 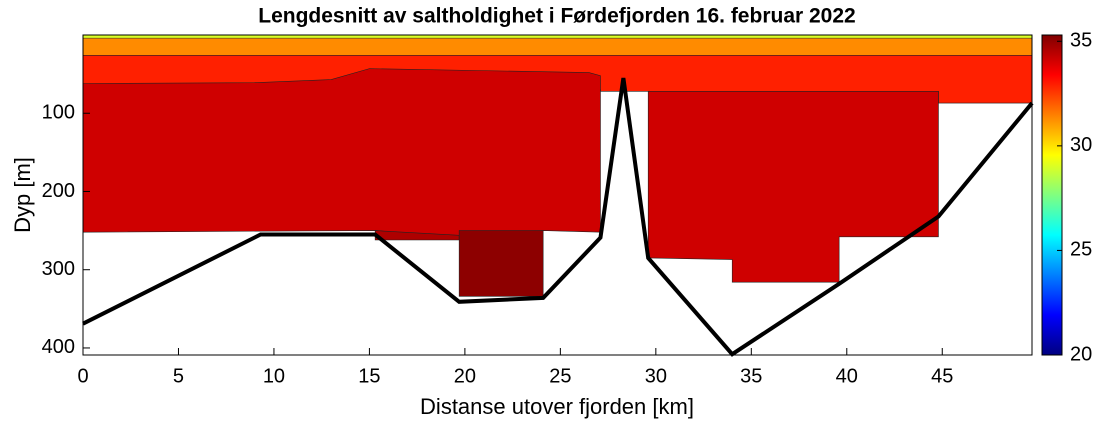 I want to click on x-tick-label: 40, so click(x=847, y=376).